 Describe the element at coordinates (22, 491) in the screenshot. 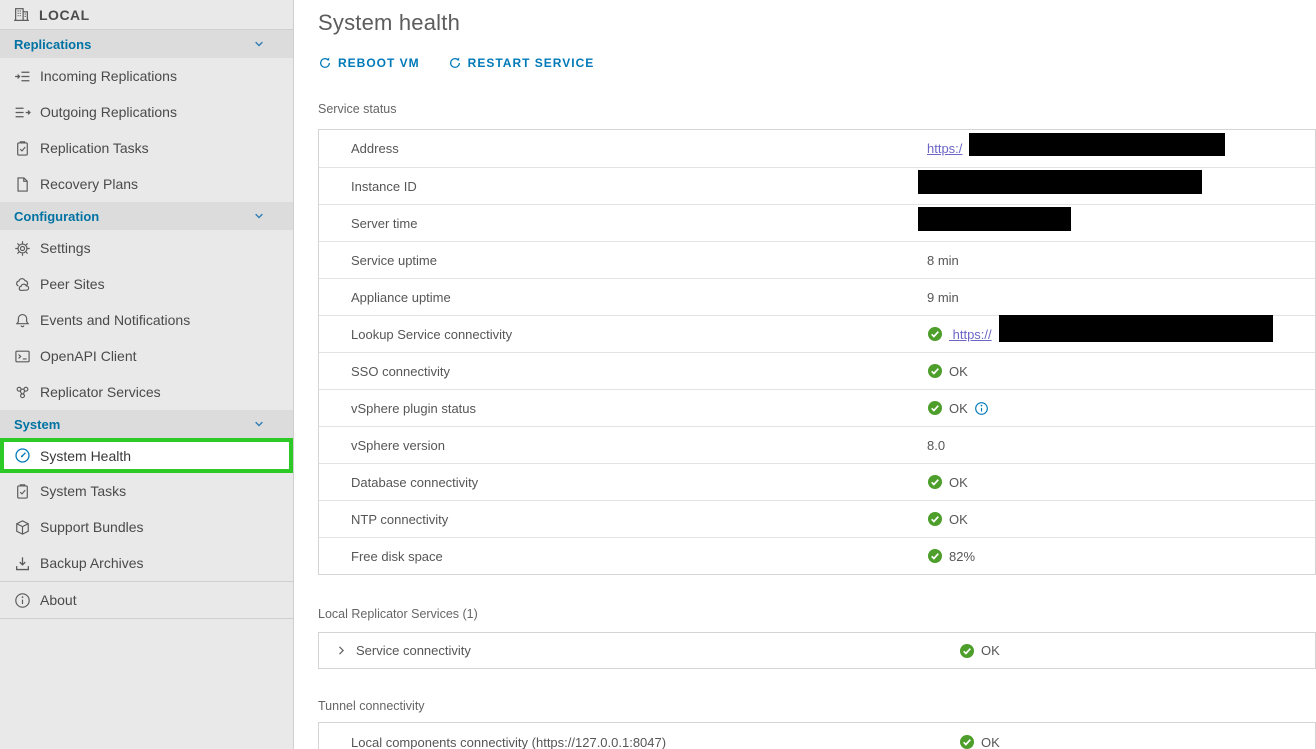

I see `clipboard-check-icon` at that location.